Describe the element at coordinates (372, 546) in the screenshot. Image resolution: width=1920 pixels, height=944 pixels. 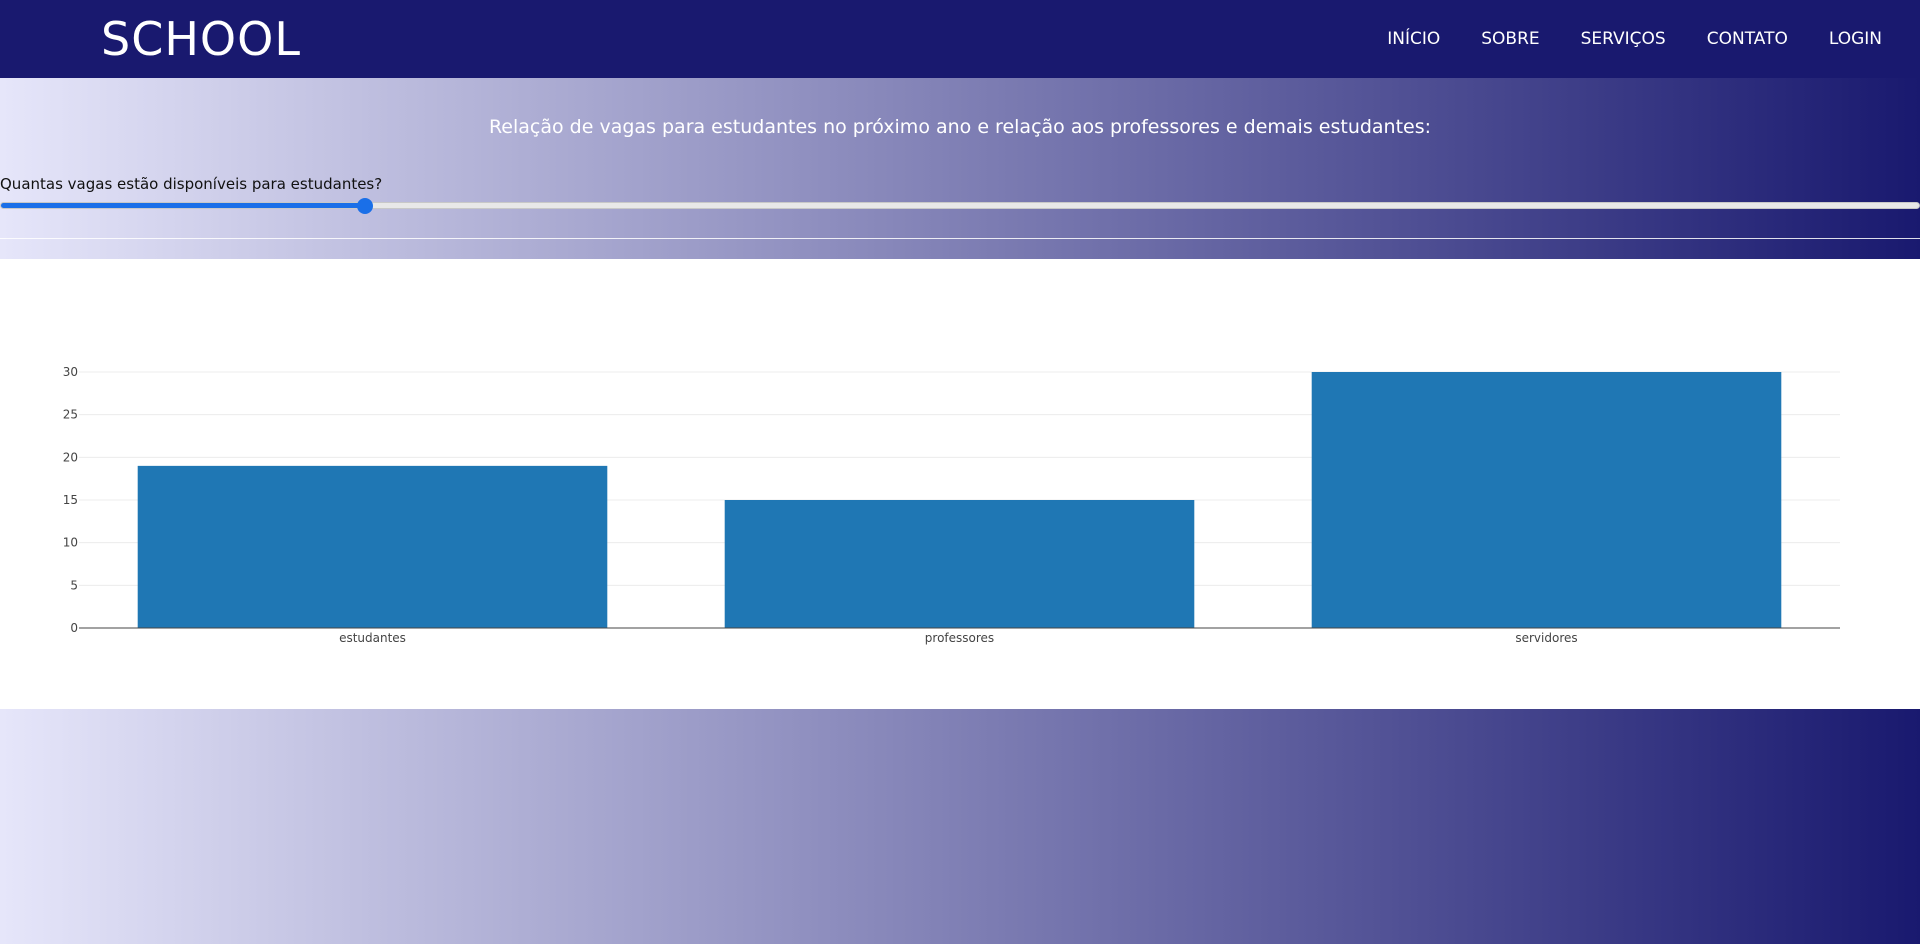
I see `bar-estudantes` at that location.